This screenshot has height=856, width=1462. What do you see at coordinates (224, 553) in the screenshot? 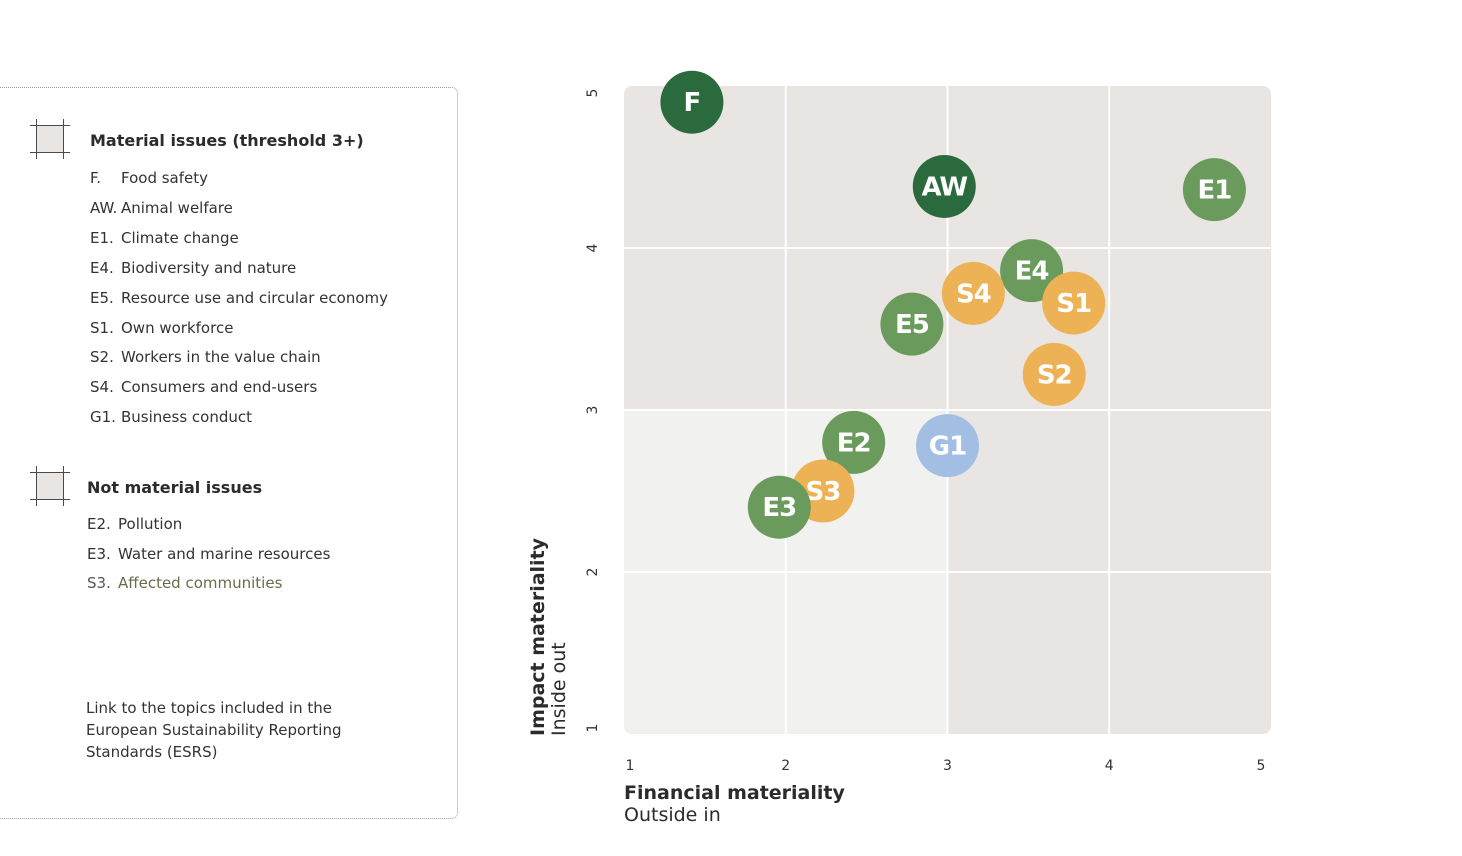
I see `legend-item-label: Water and marine resources` at bounding box center [224, 553].